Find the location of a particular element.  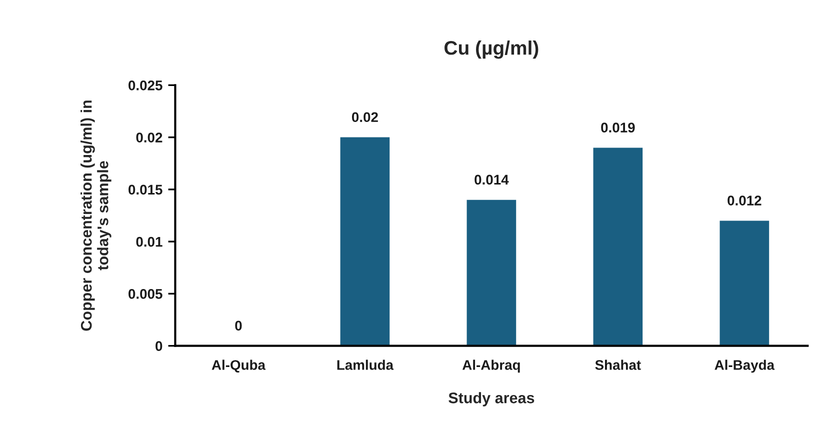

x-tick-label: Al-Bayda is located at coordinates (744, 366).